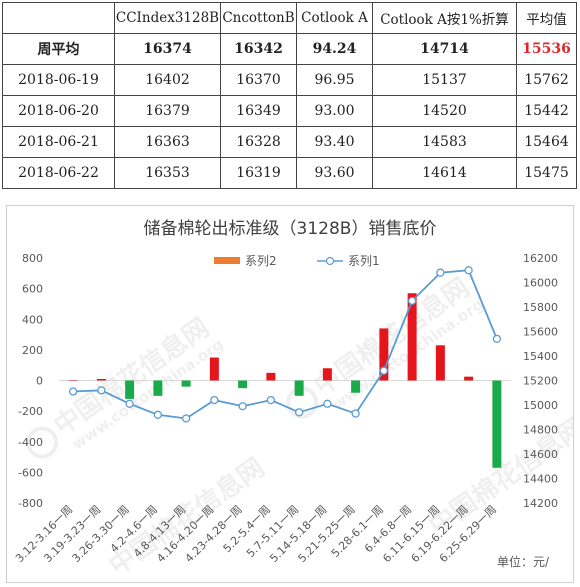 The height and width of the screenshot is (587, 580). Describe the element at coordinates (30, 411) in the screenshot. I see `left-axis-tick-label: -200` at that location.